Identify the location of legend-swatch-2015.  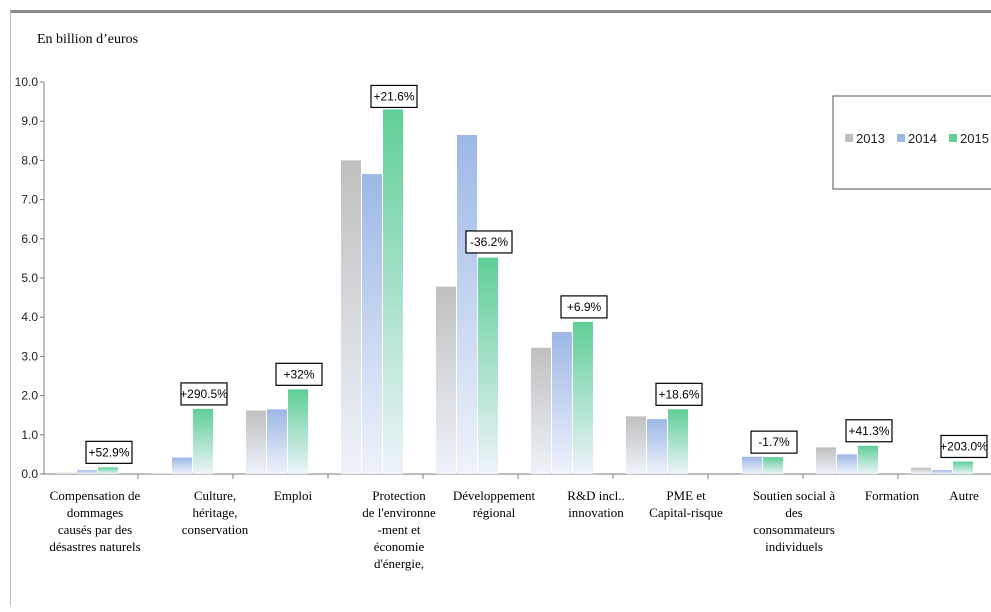
(953, 138).